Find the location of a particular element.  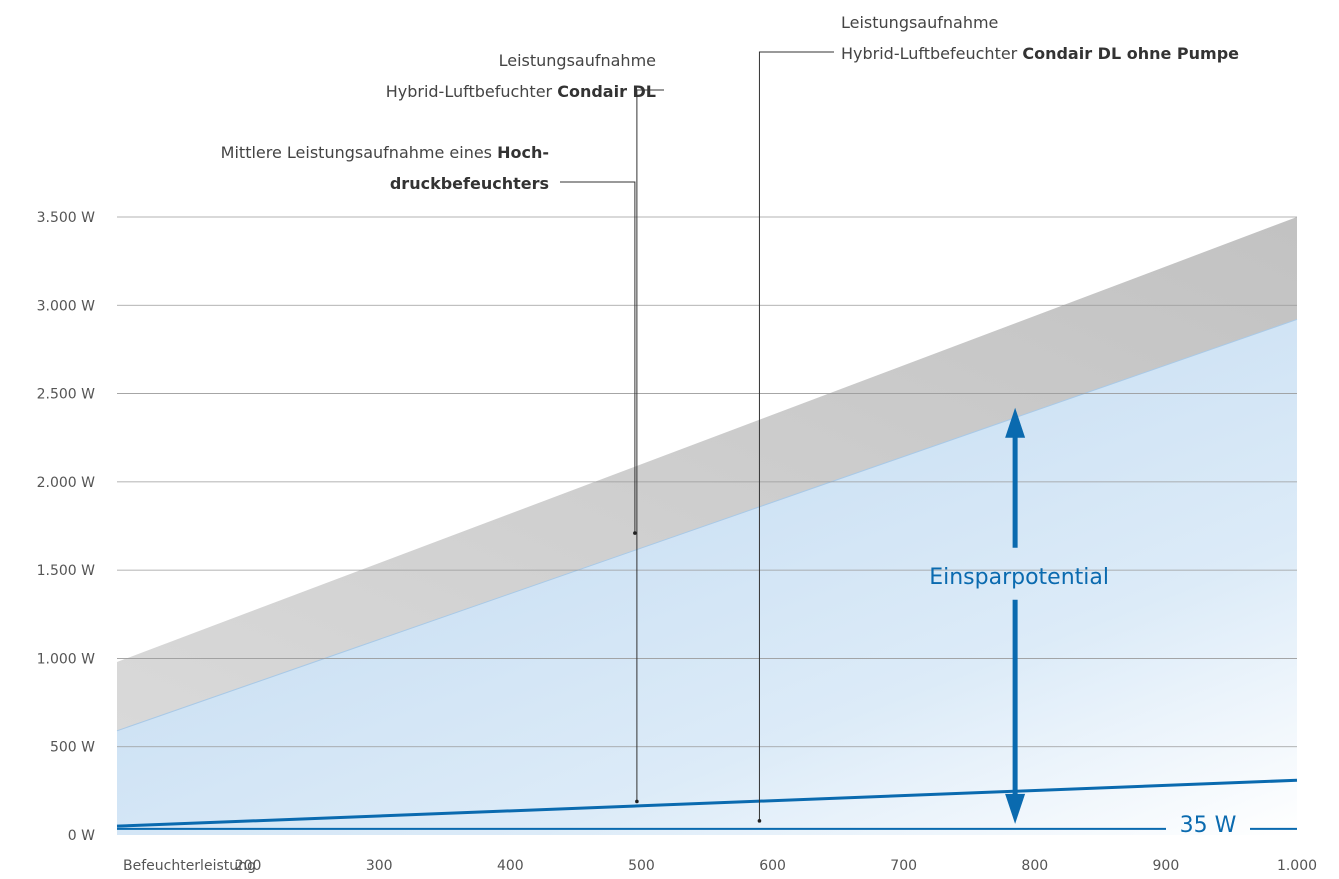

hochdruck-annotation-text: Mittlere Leistungsaufnahme eines is located at coordinates (359, 152).